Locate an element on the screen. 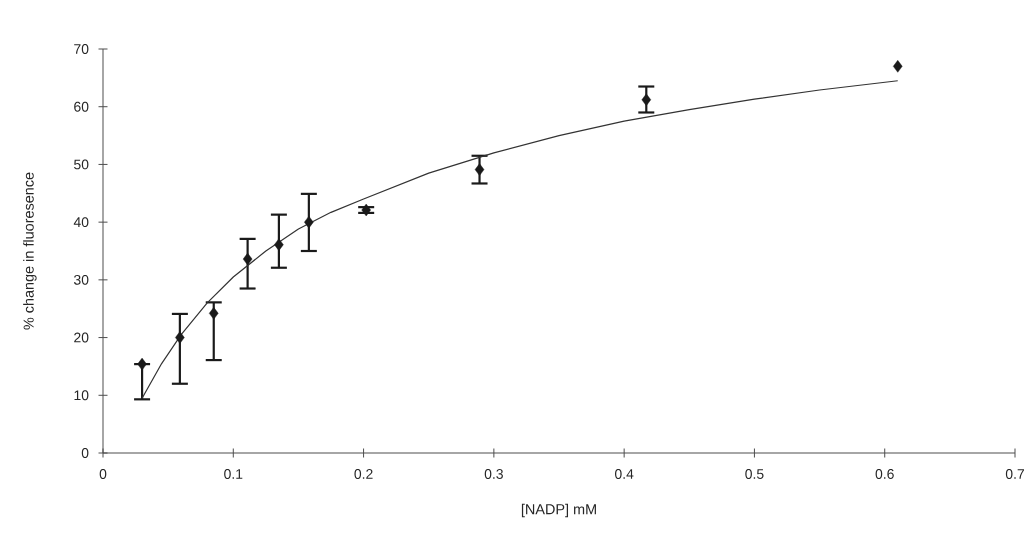 Image resolution: width=1035 pixels, height=554 pixels. y-tick-label: 10 is located at coordinates (81, 395).